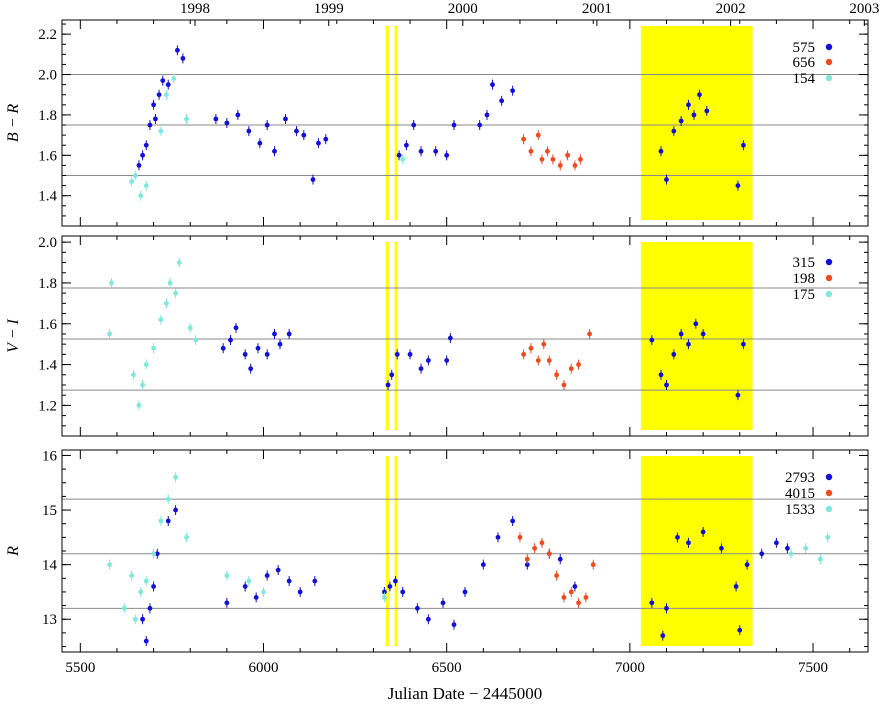  I want to click on x-tick-label: 5500, so click(80, 668).